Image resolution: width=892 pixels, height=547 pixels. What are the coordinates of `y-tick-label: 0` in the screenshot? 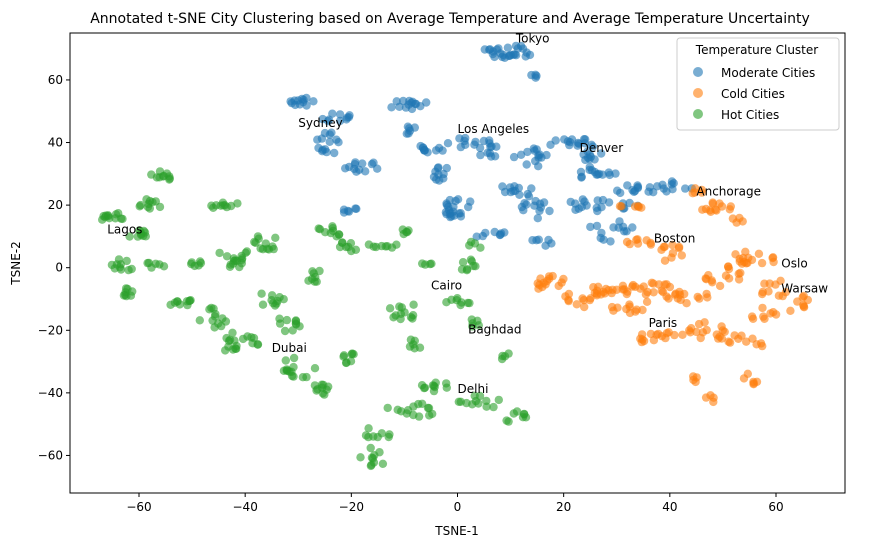 It's located at (59, 268).